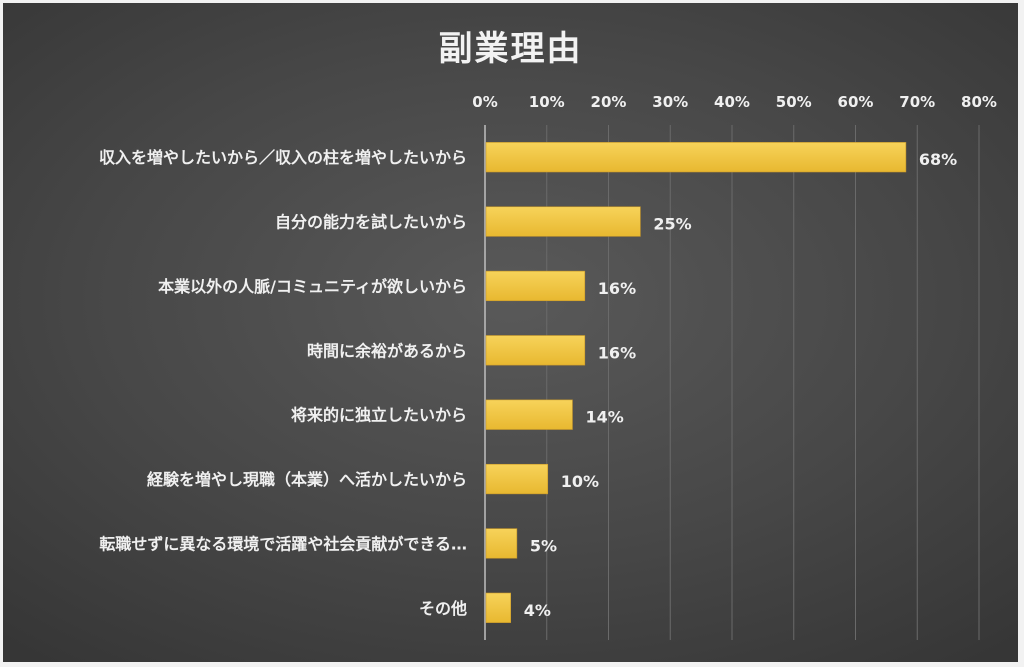 The image size is (1024, 667). I want to click on x-tick-label: 70%, so click(917, 102).